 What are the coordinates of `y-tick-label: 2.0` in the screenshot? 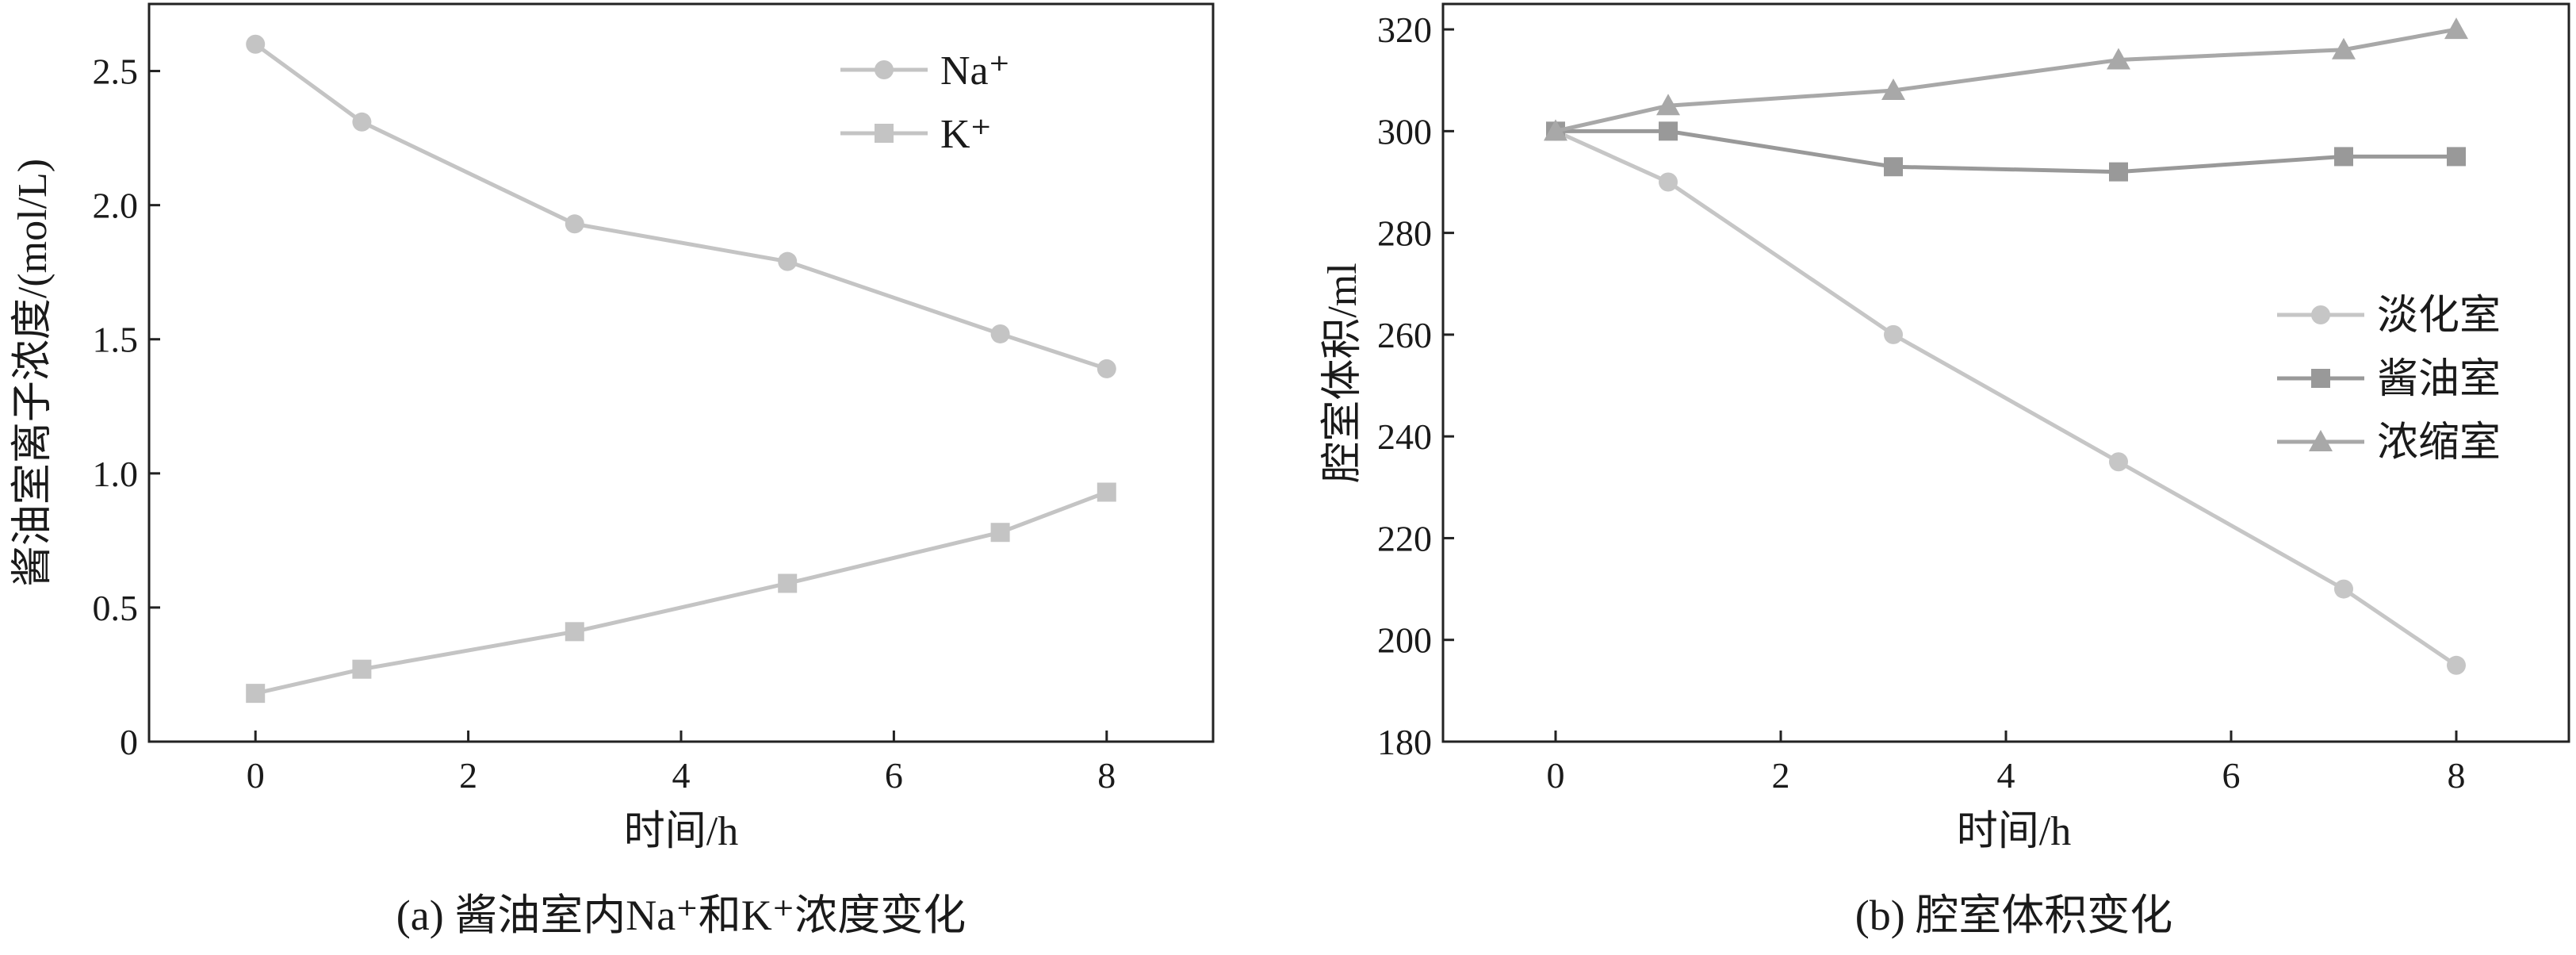 It's located at (116, 206).